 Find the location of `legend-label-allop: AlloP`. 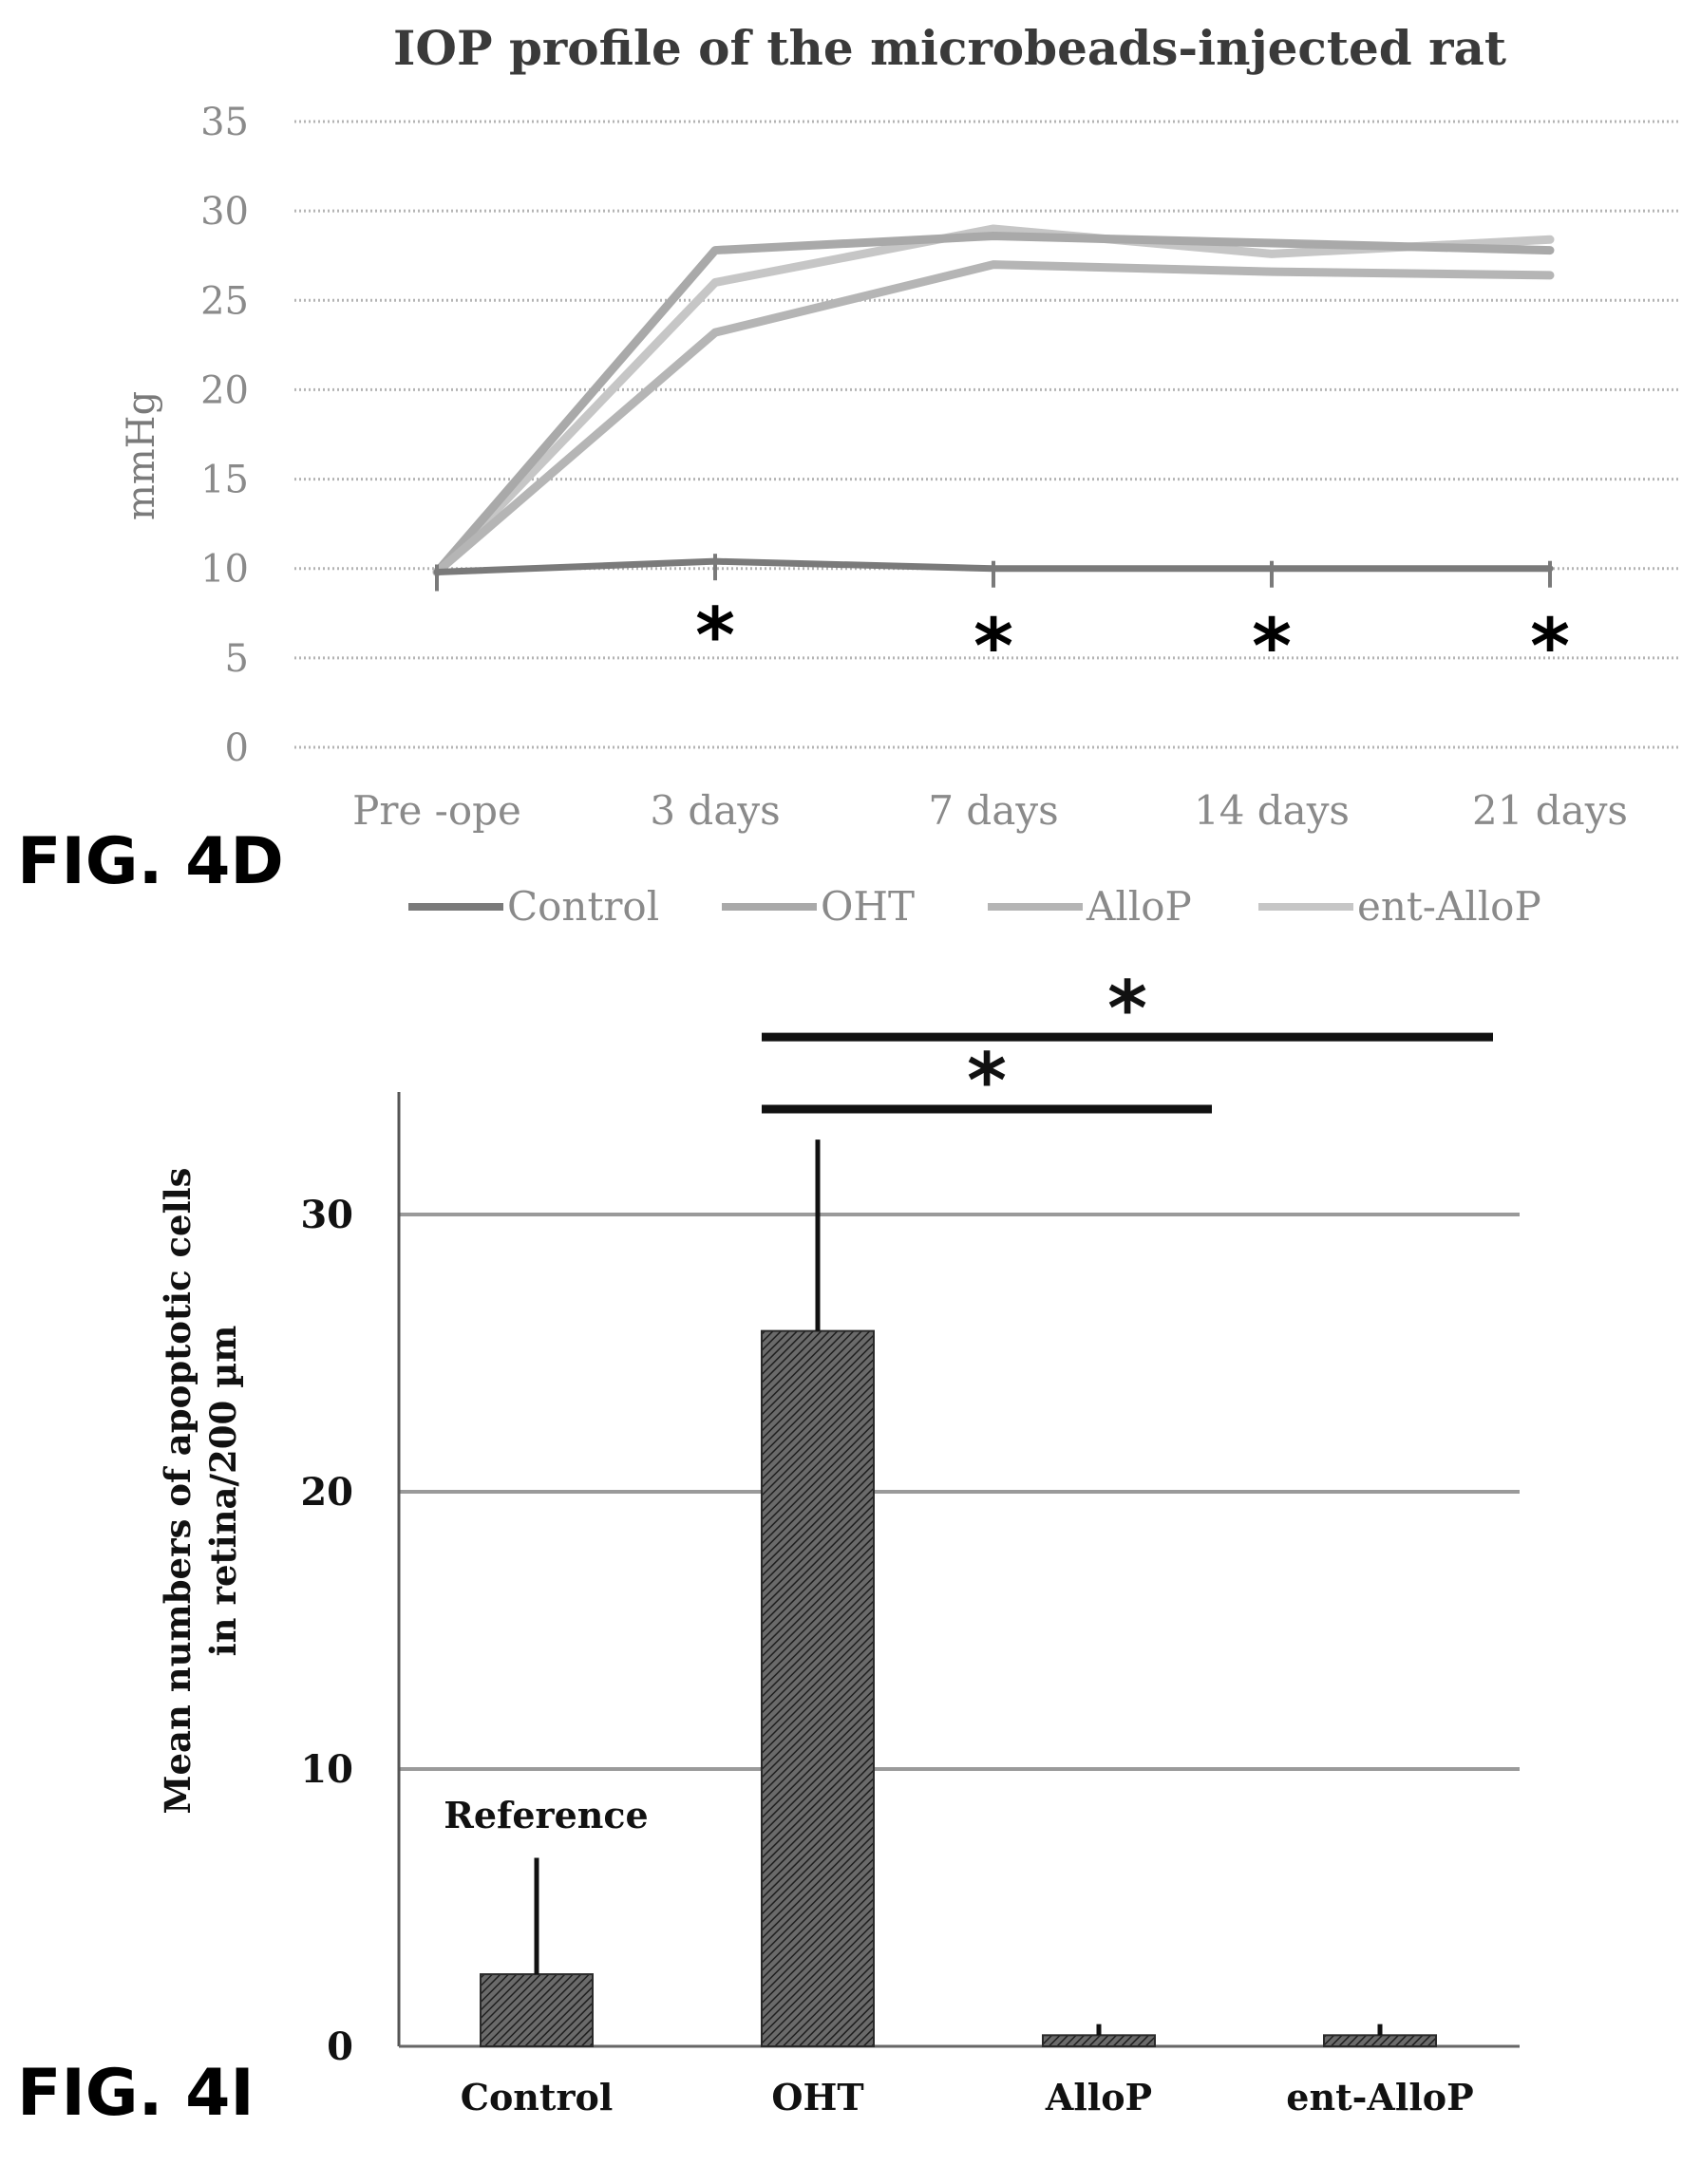

legend-label-allop: AlloP is located at coordinates (1139, 907).